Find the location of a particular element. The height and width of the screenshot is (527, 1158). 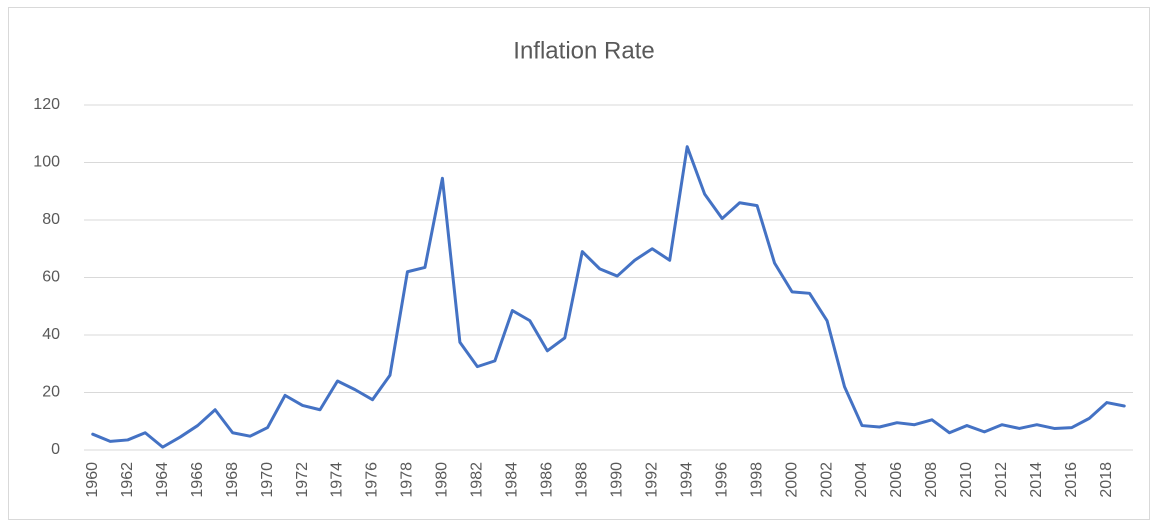

y-tick-label: 60 is located at coordinates (51, 277).